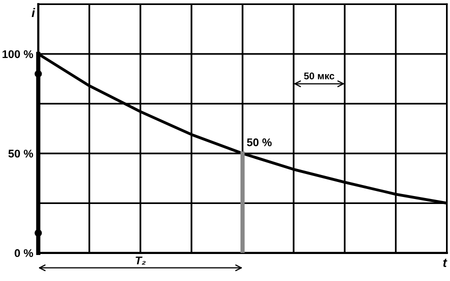  I want to click on y-axis-title: i, so click(34, 13).